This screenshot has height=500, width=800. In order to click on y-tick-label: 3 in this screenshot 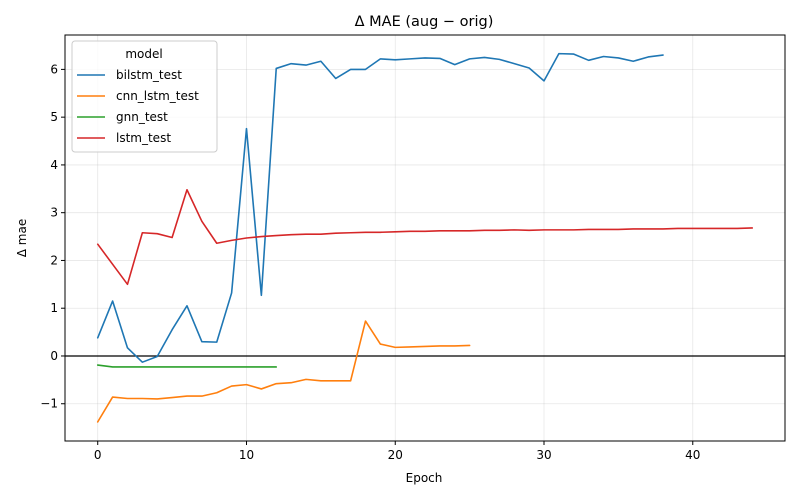, I will do `click(54, 213)`.